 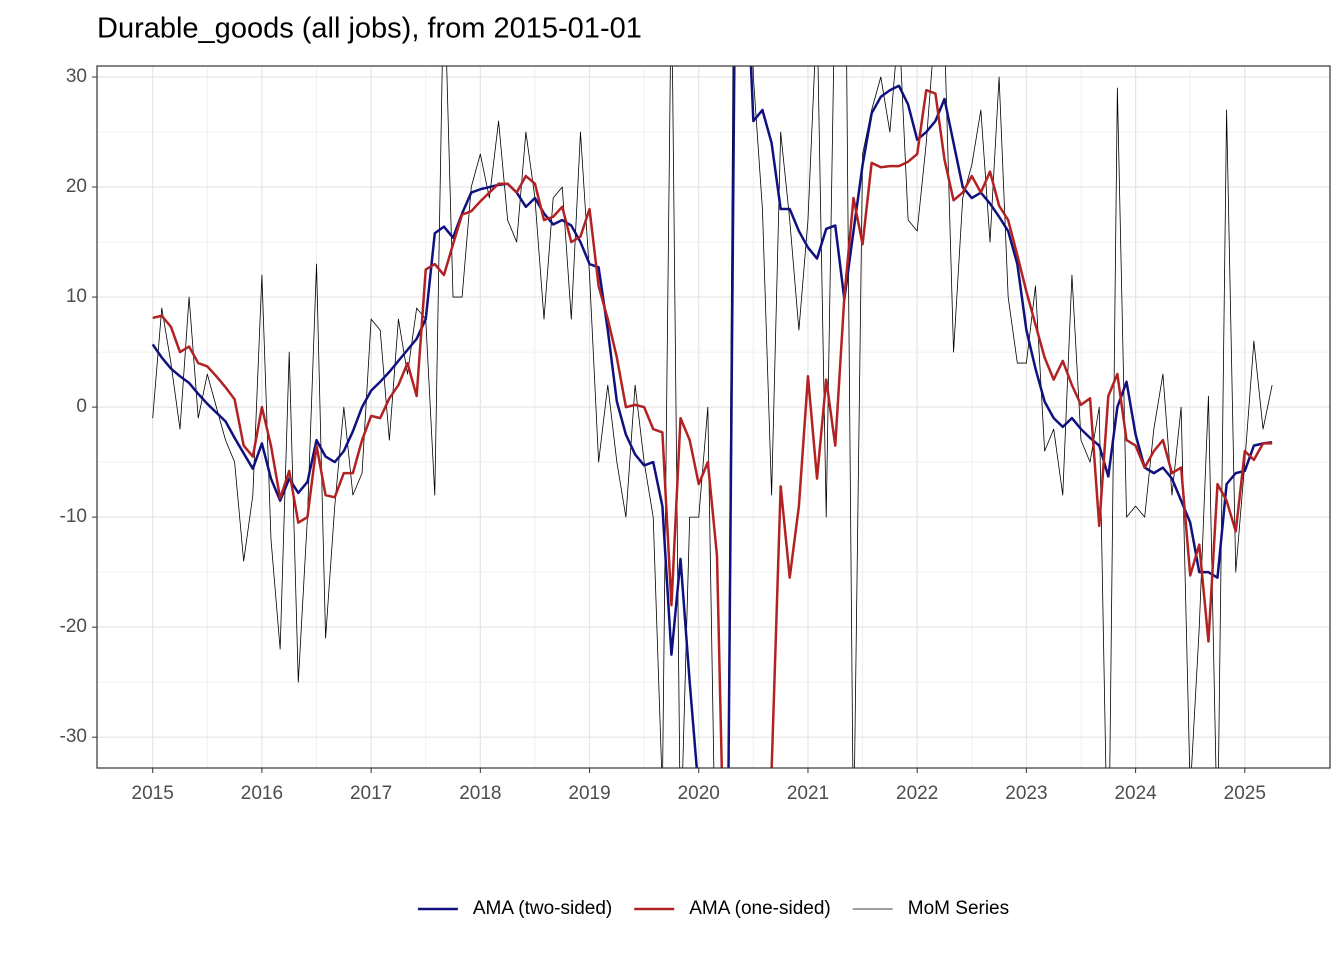 I want to click on x-tick-label: 2025, so click(x=1245, y=793).